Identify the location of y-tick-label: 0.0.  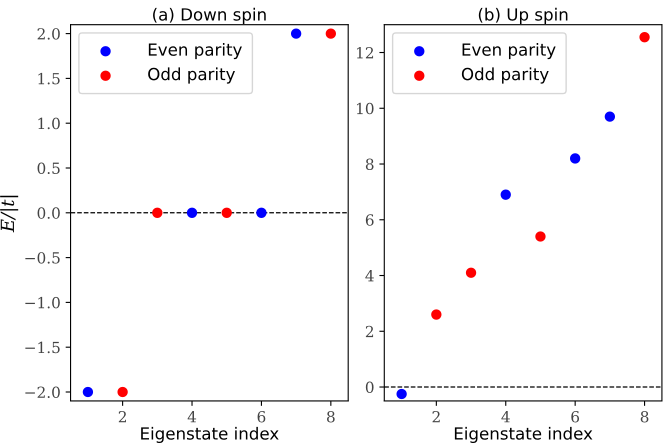
(49, 213).